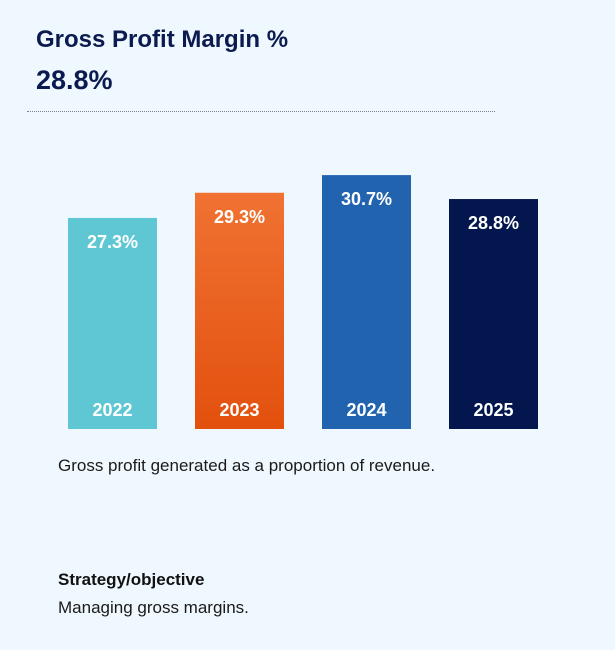 The height and width of the screenshot is (650, 615). Describe the element at coordinates (493, 410) in the screenshot. I see `category-label: 2025` at that location.